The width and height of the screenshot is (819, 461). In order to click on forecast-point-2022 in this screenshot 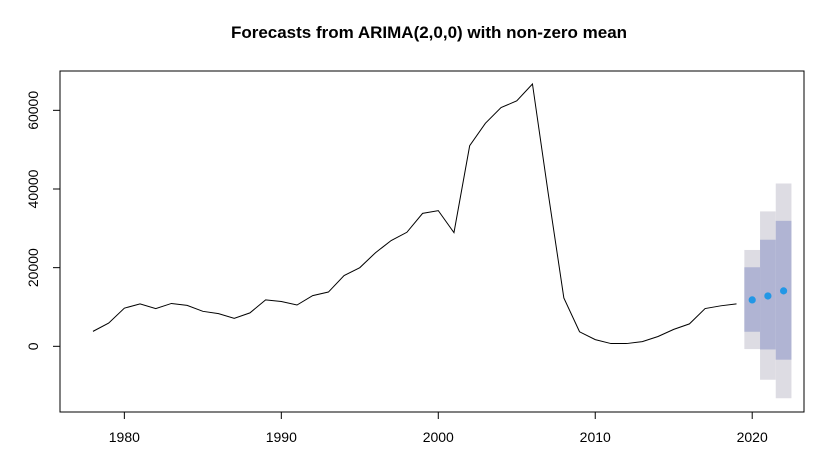, I will do `click(783, 291)`.